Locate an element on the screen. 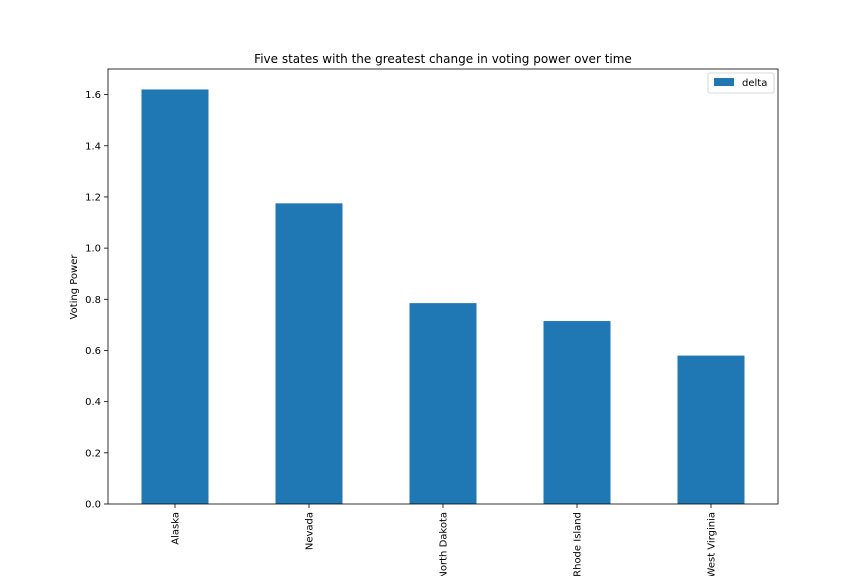  bar-alaska is located at coordinates (175, 297).